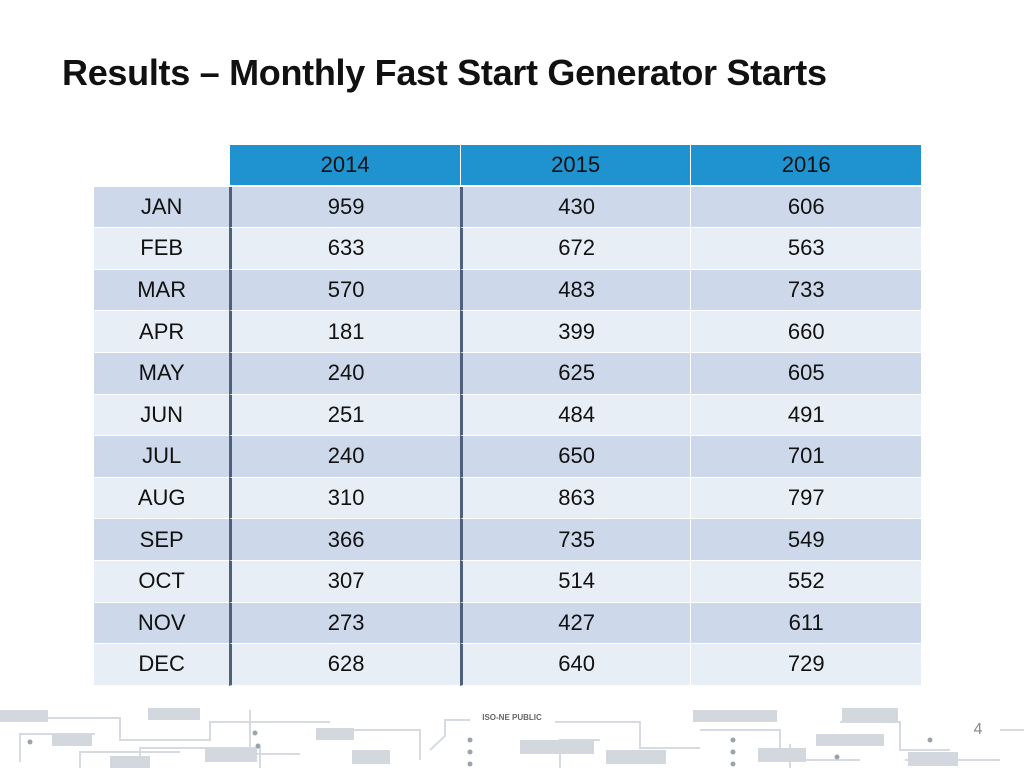 The width and height of the screenshot is (1024, 768). Describe the element at coordinates (512, 738) in the screenshot. I see `circuit-board-footer-graphic` at that location.